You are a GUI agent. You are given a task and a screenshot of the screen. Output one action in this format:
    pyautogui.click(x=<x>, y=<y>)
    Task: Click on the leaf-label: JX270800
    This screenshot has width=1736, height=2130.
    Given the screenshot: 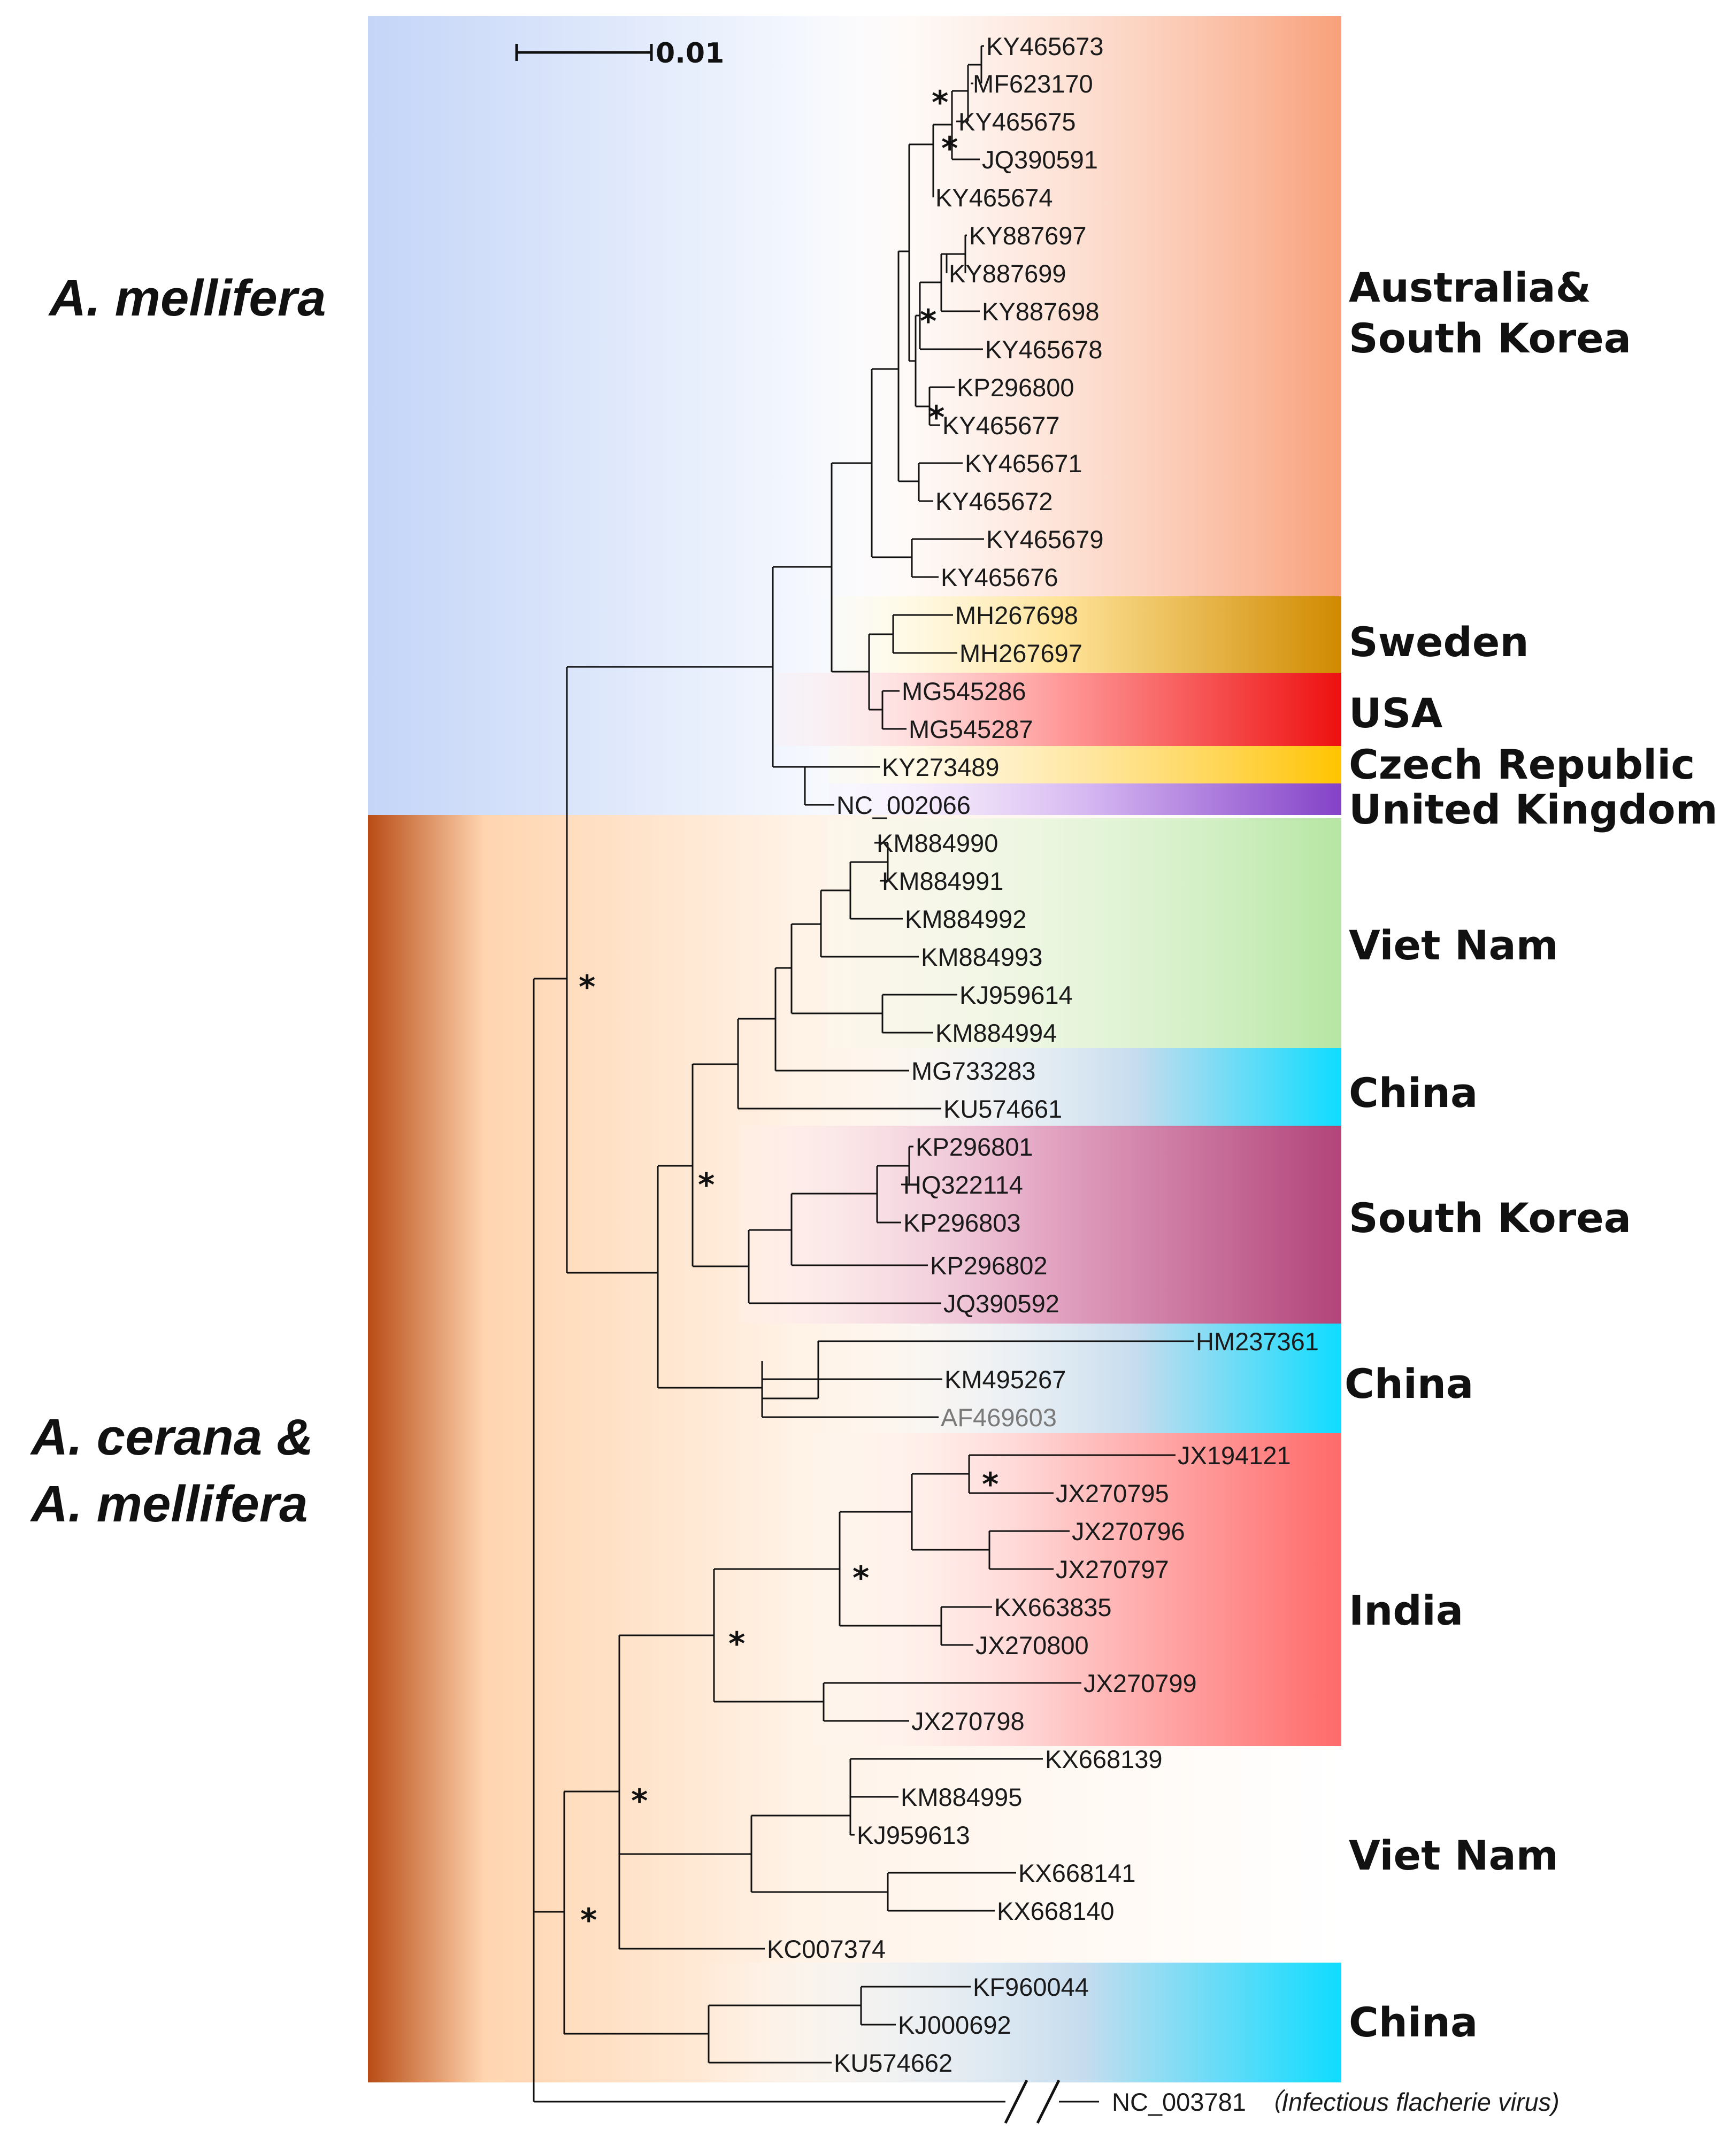 What is the action you would take?
    pyautogui.click(x=1032, y=1645)
    